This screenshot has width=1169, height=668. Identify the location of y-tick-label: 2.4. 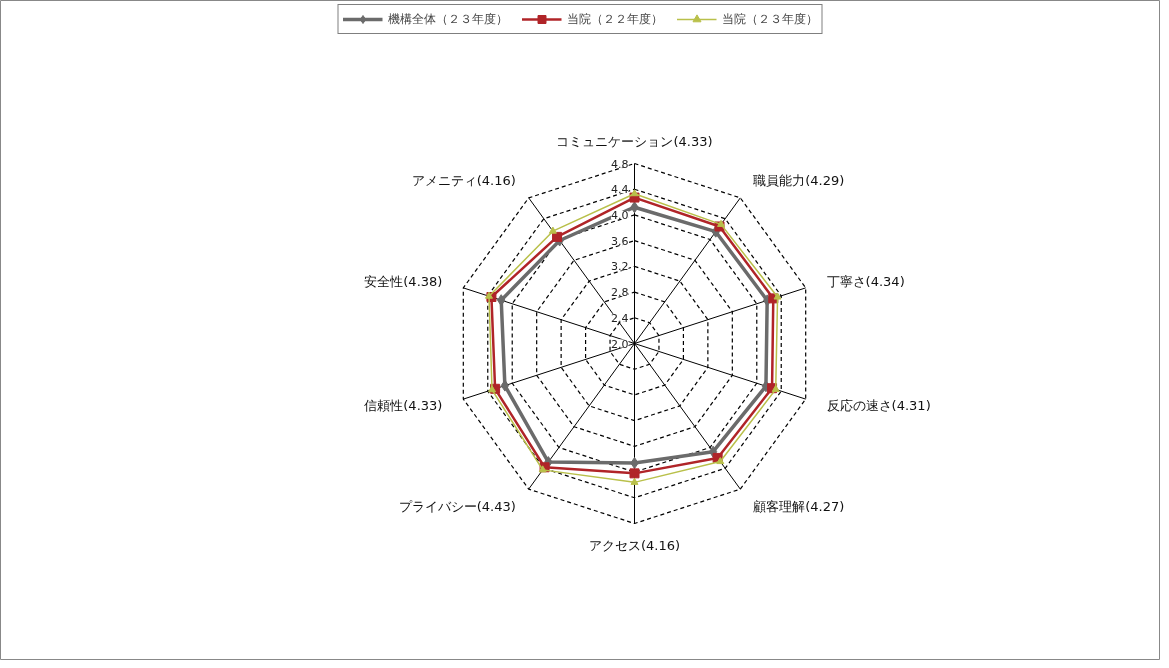
(620, 318).